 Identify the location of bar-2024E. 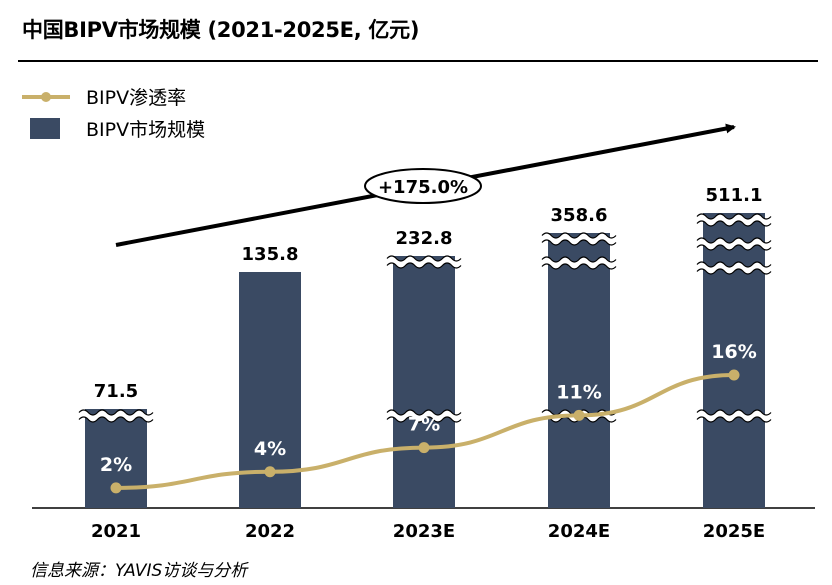
(579, 370).